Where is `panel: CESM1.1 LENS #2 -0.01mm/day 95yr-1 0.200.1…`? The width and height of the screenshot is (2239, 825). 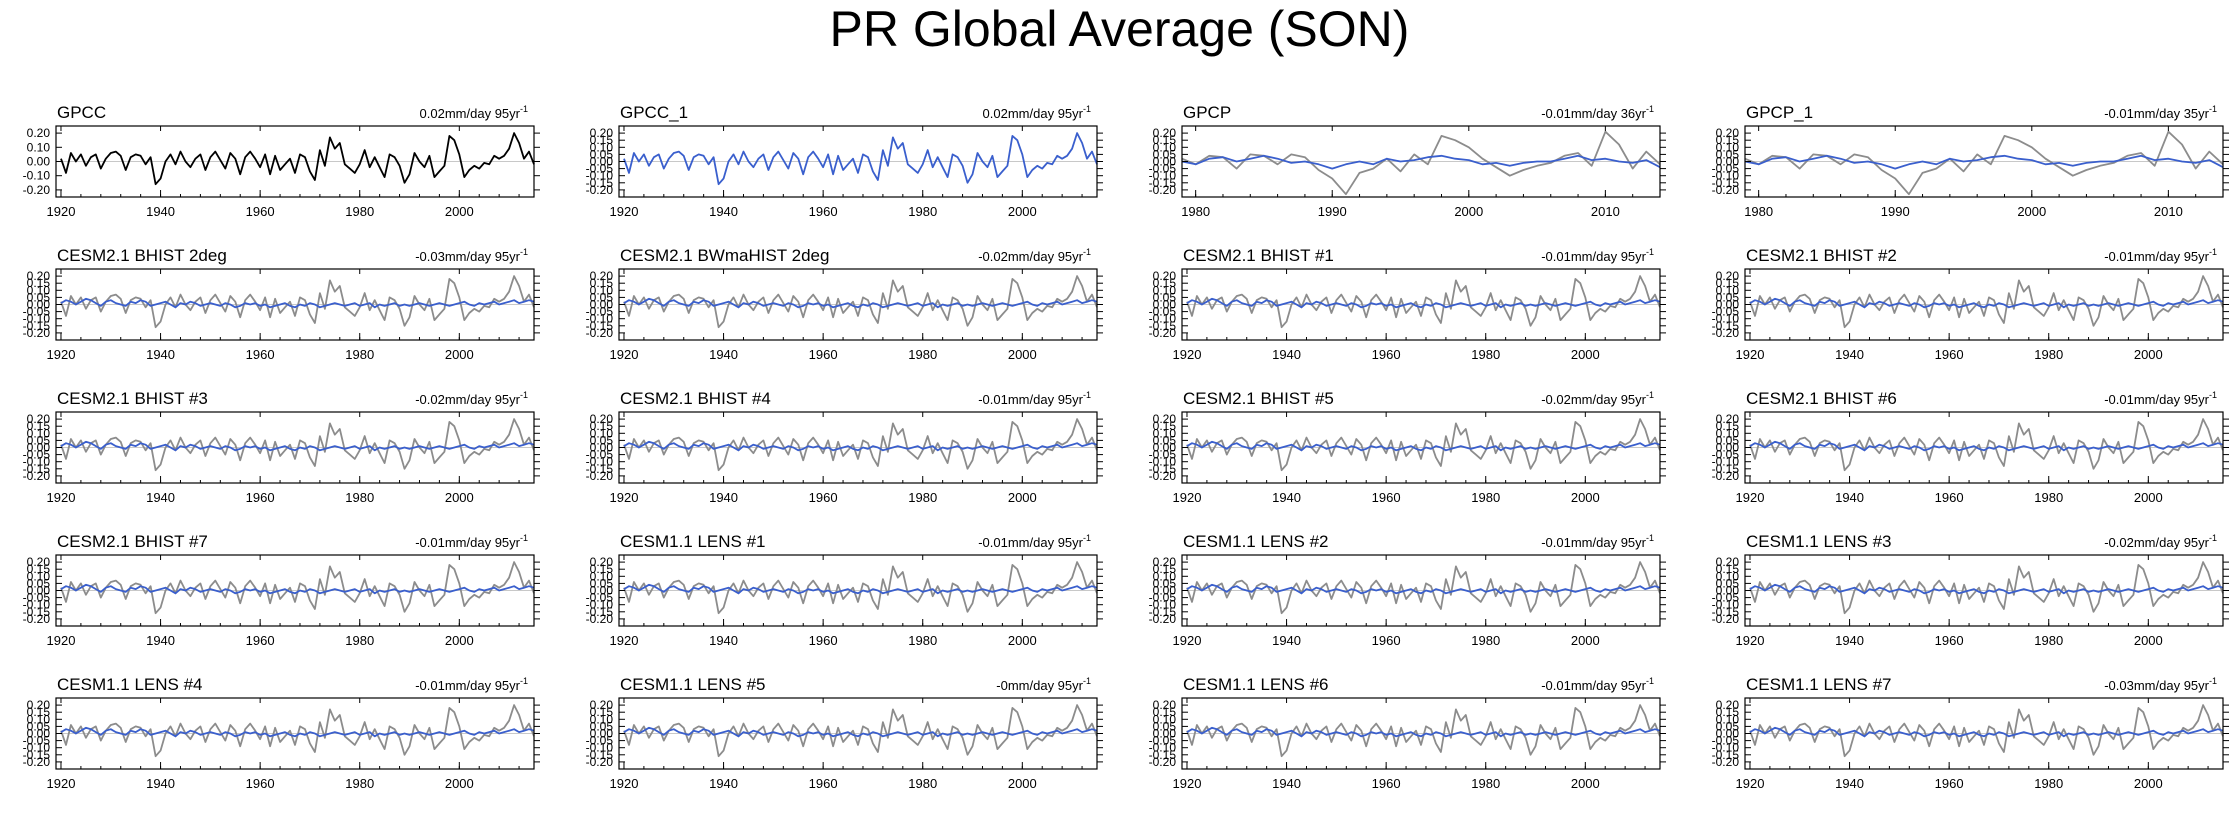
panel: CESM1.1 LENS #2 -0.01mm/day 95yr-1 0.200.1… is located at coordinates (1407, 590).